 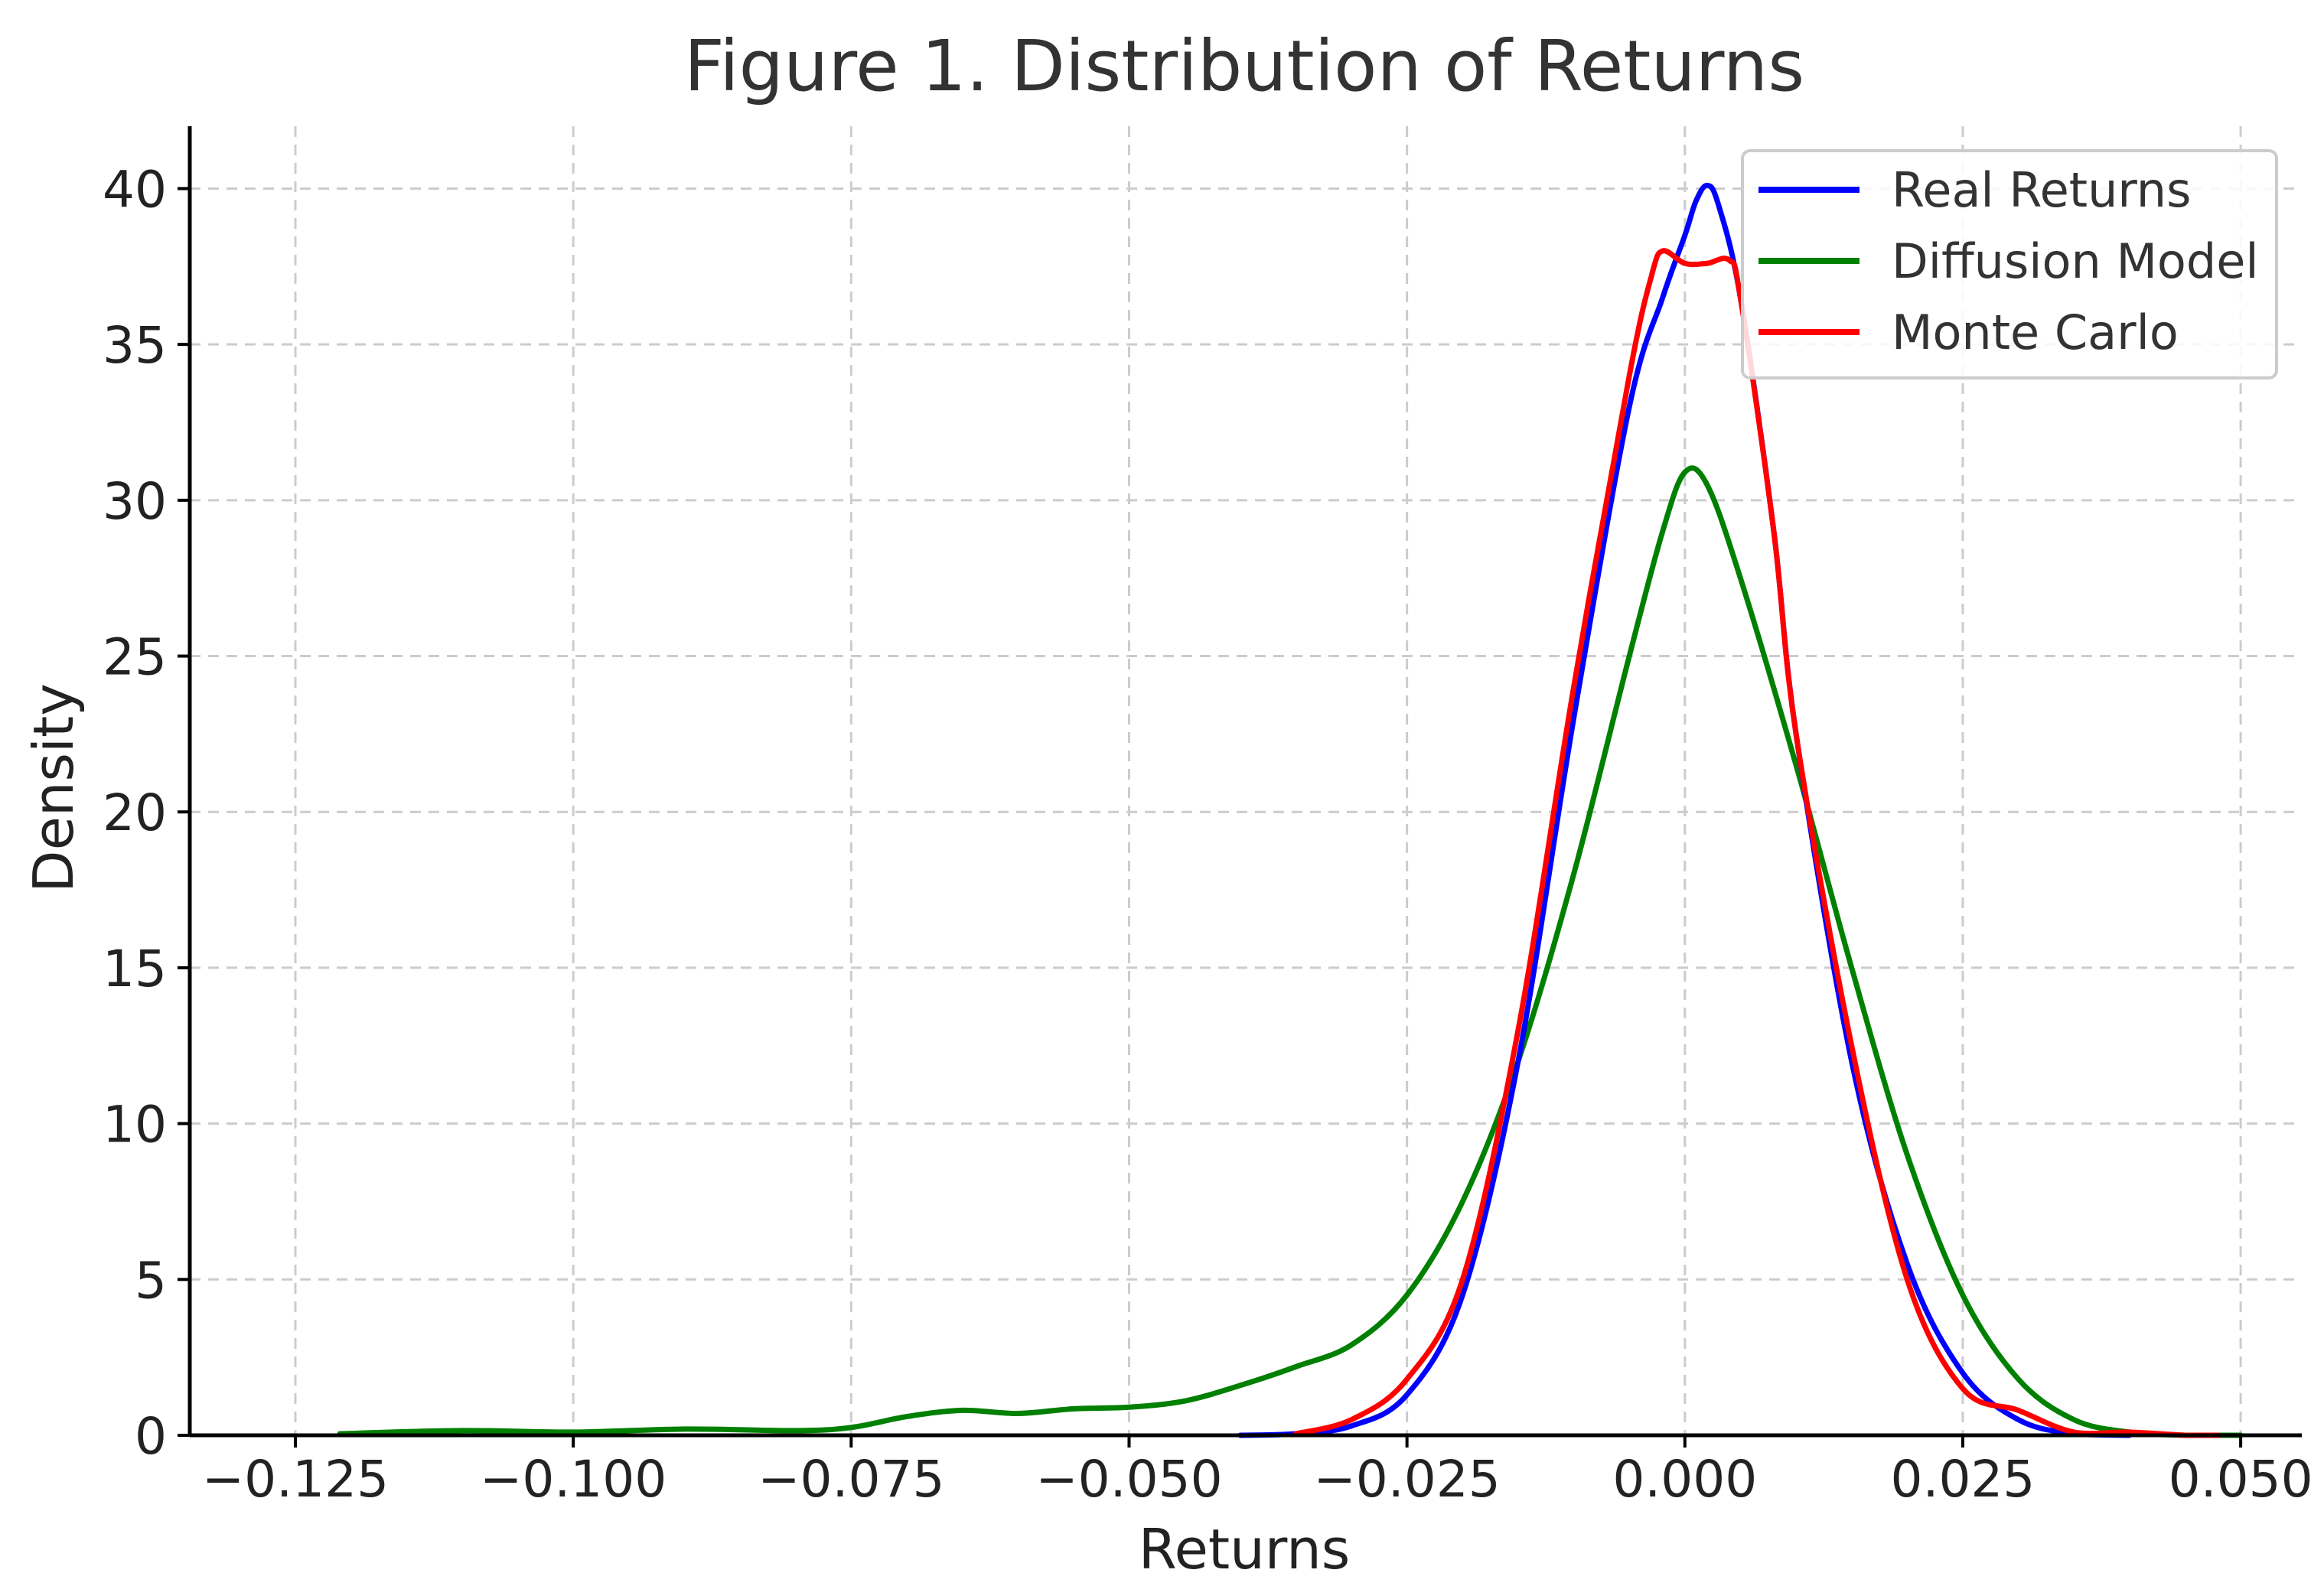 What do you see at coordinates (2075, 261) in the screenshot?
I see `legend-label: Diffusion Model` at bounding box center [2075, 261].